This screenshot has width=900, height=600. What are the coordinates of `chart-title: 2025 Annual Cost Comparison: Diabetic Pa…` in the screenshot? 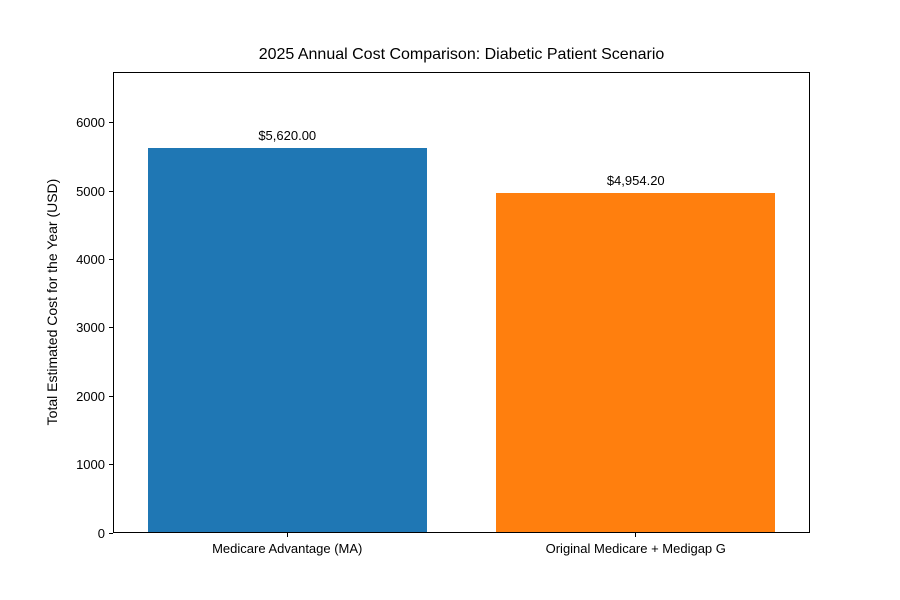 It's located at (461, 54).